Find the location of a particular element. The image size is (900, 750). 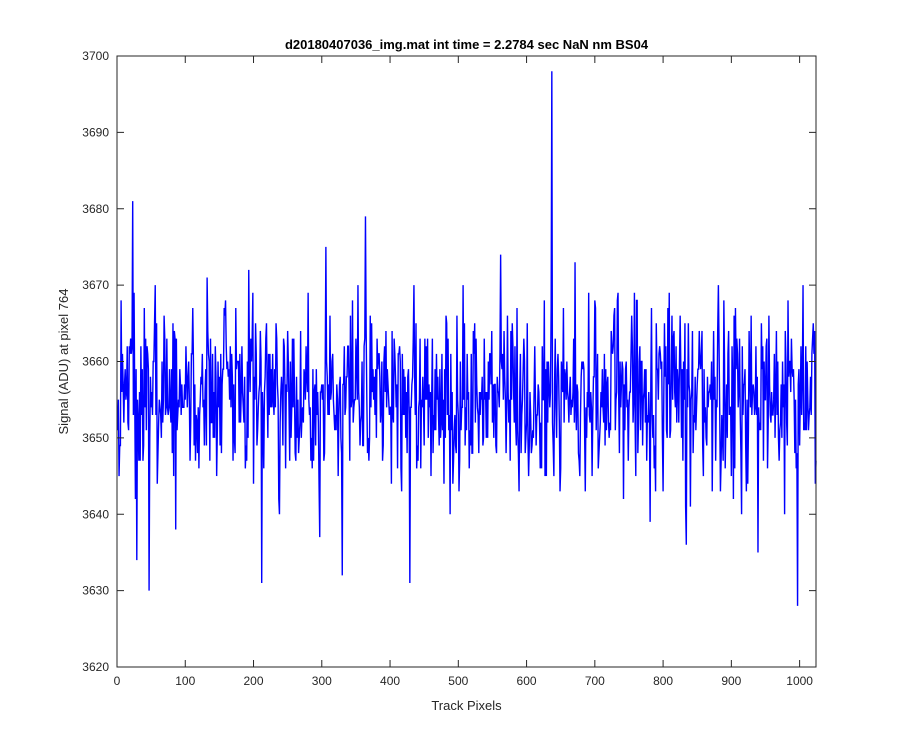

y-tick-label: 3700 is located at coordinates (95, 56).